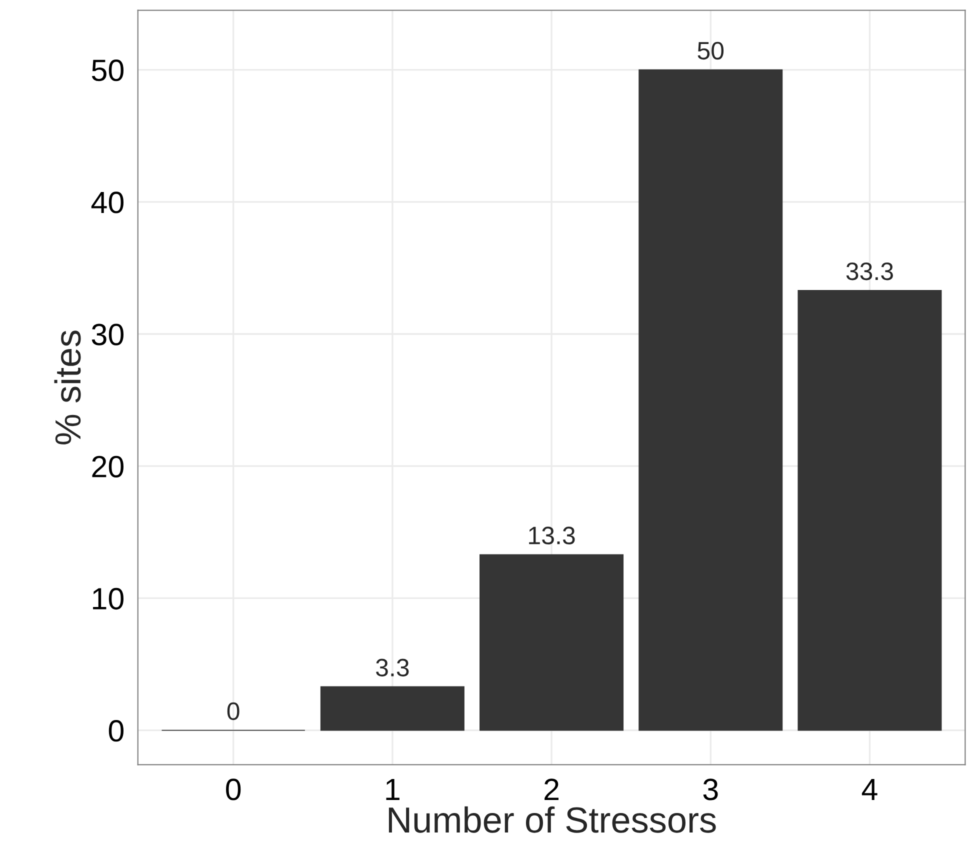 This screenshot has width=971, height=864. Describe the element at coordinates (711, 51) in the screenshot. I see `data-label: 50` at that location.